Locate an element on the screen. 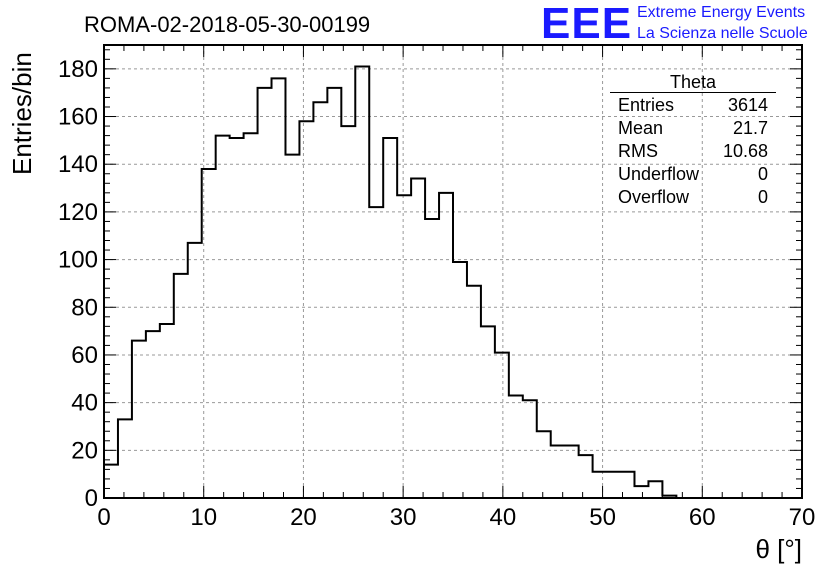  x-tick-label: 70 is located at coordinates (802, 517).